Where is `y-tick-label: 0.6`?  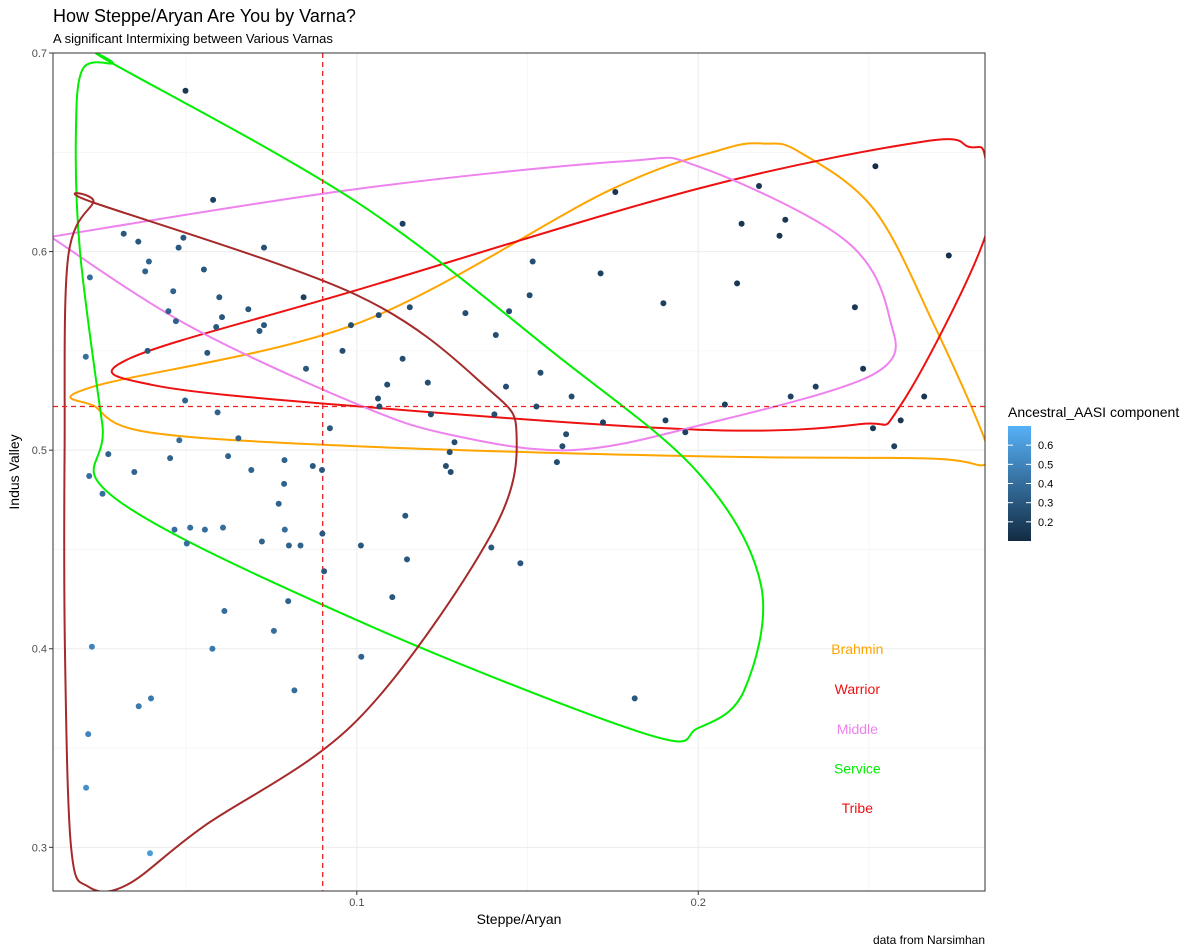
y-tick-label: 0.6 is located at coordinates (39, 253).